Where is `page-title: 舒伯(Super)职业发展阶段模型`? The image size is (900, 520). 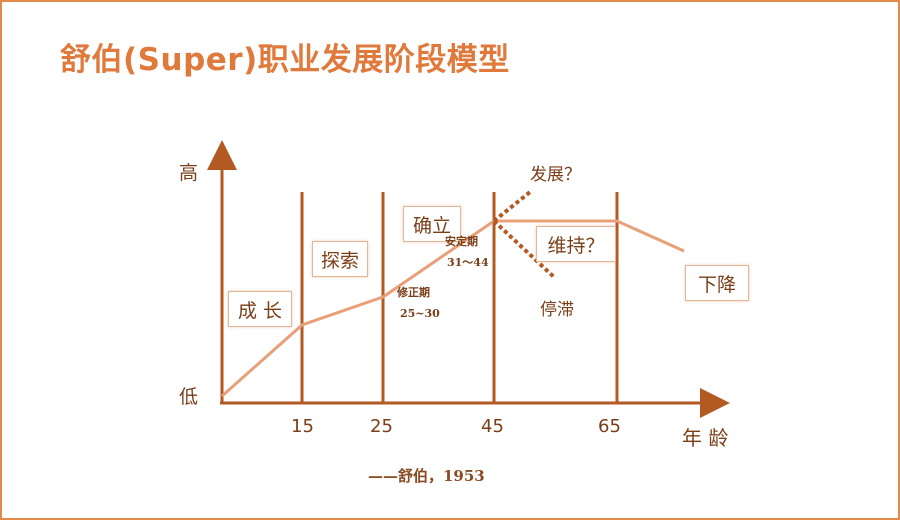 page-title: 舒伯(Super)职业发展阶段模型 is located at coordinates (285, 60).